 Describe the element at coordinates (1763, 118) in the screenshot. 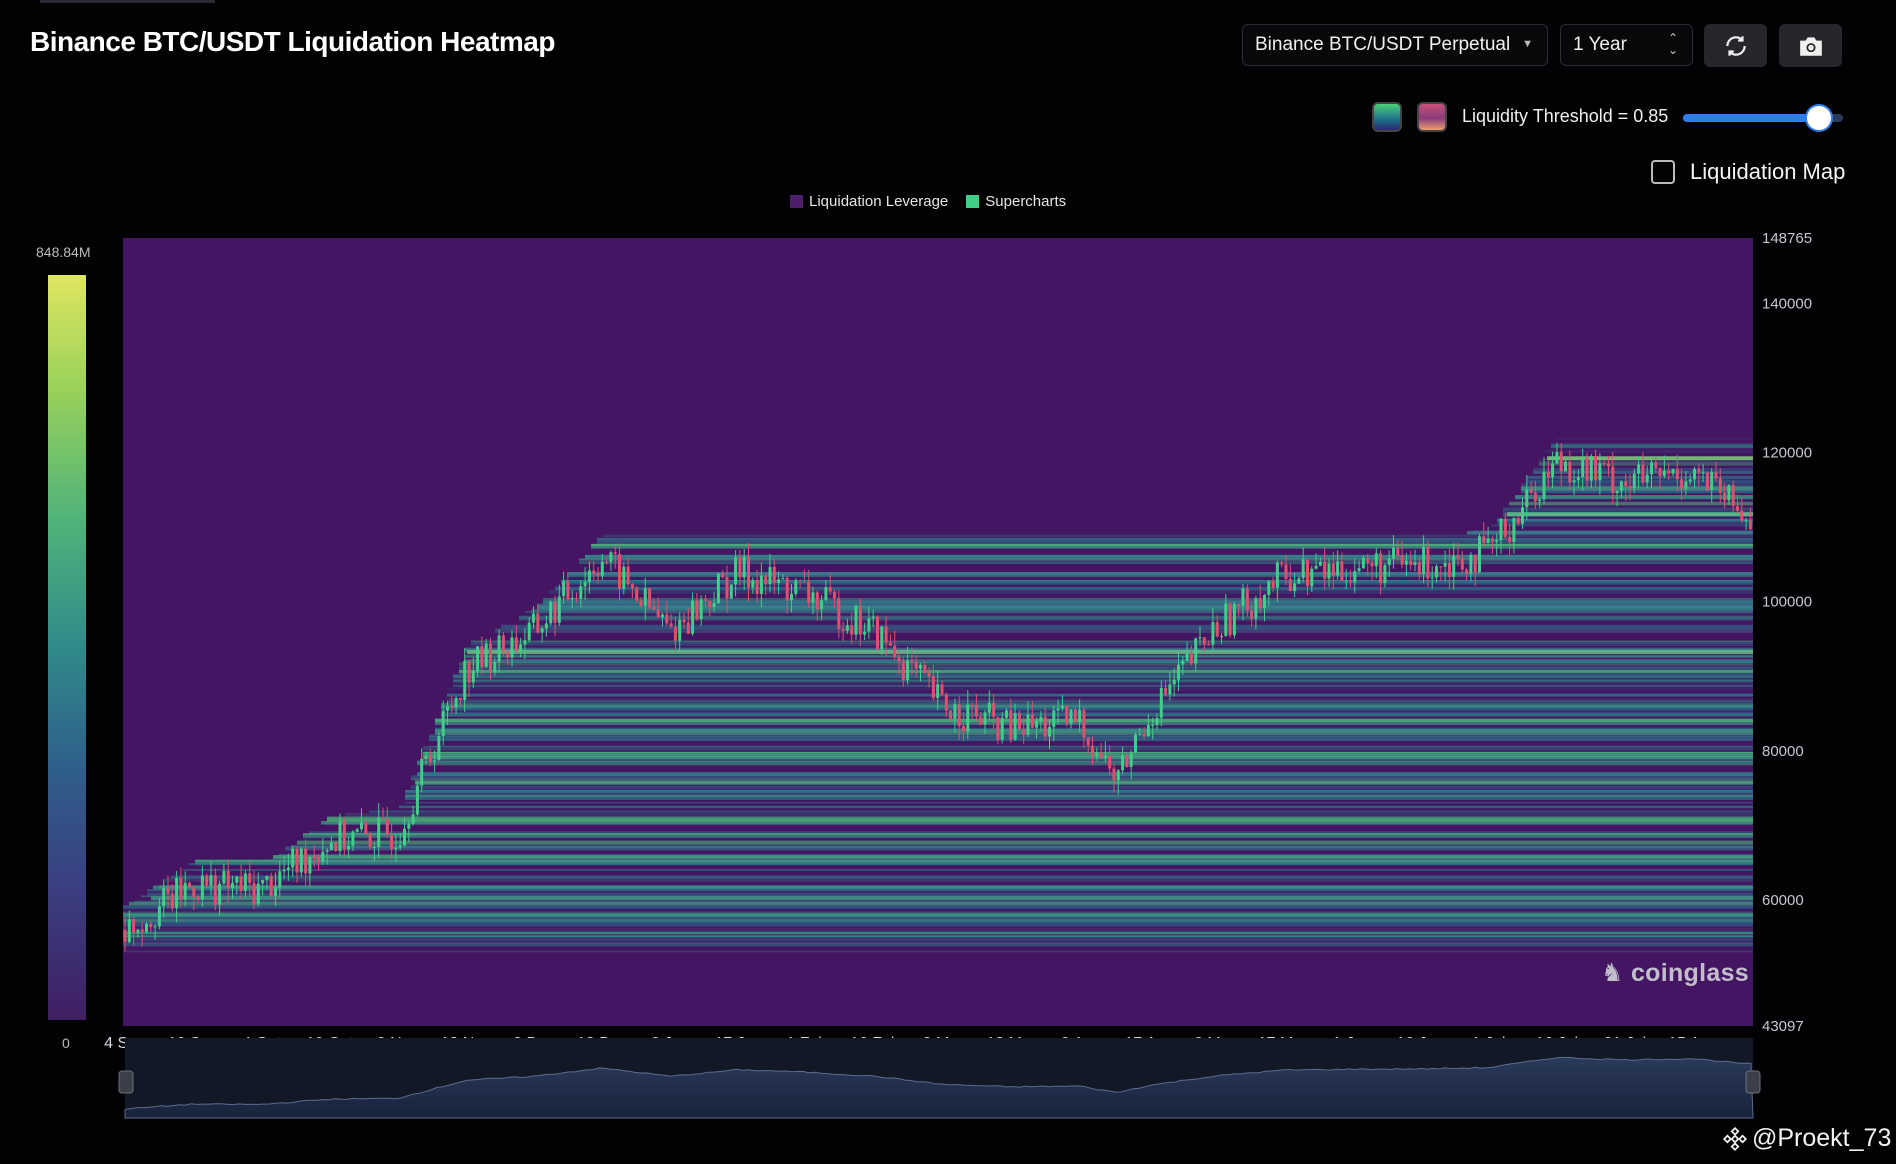

I see `liquidity-threshold-slider` at that location.